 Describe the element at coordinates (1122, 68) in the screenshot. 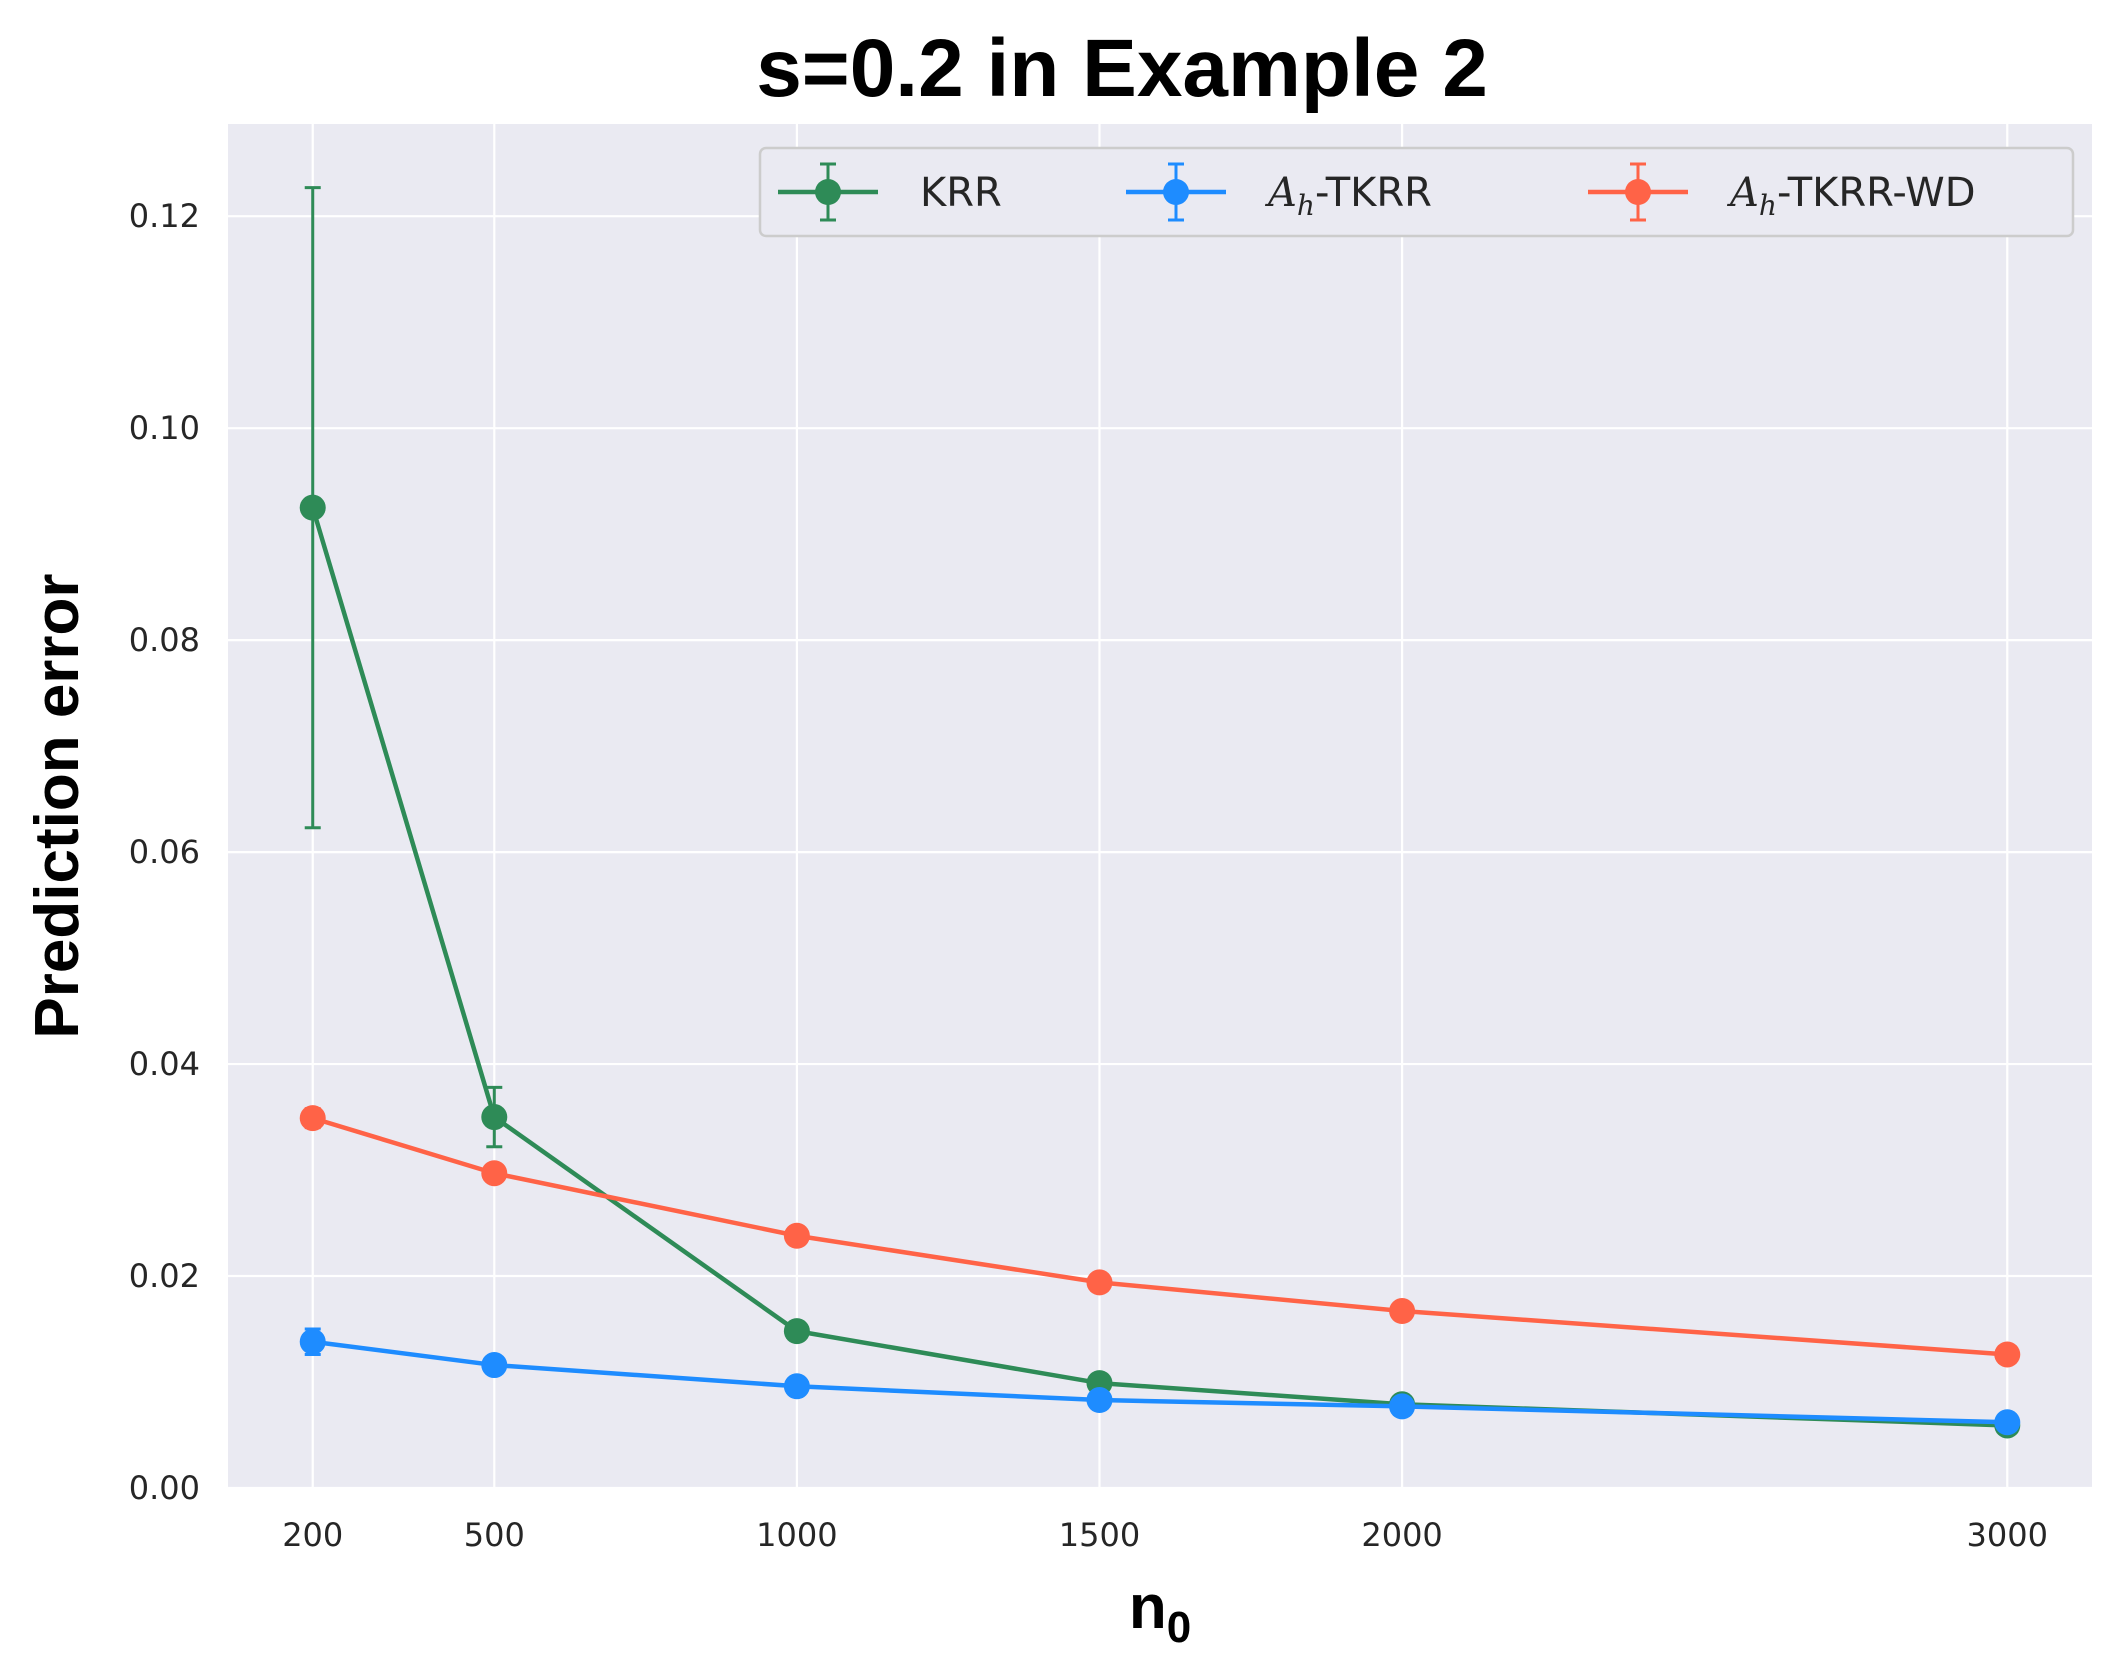

I see `chart-title: s=0.2 in Example 2` at that location.